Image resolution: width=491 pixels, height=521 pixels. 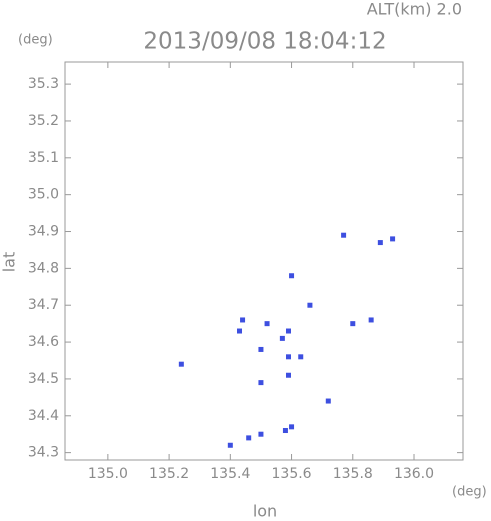 What do you see at coordinates (469, 492) in the screenshot?
I see `x-unit: (deg)` at bounding box center [469, 492].